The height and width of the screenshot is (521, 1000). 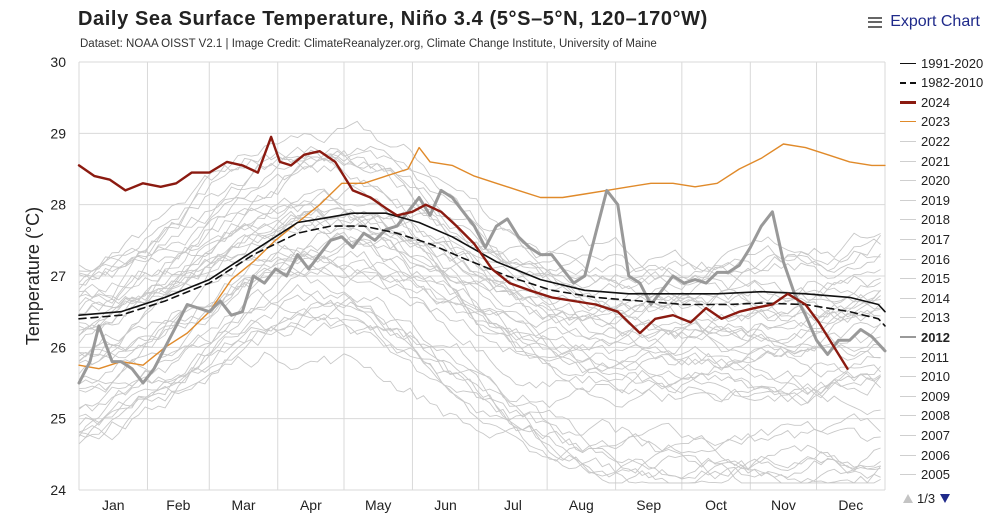 What do you see at coordinates (935, 475) in the screenshot?
I see `legend-label: 2005` at bounding box center [935, 475].